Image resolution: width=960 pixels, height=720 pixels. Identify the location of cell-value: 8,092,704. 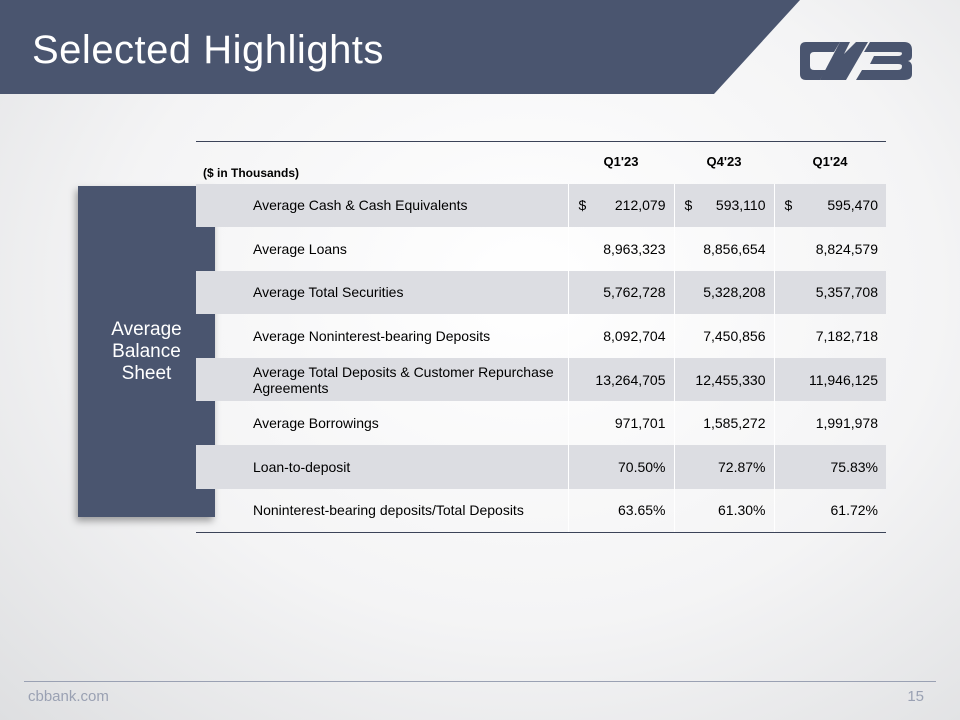
(620, 336).